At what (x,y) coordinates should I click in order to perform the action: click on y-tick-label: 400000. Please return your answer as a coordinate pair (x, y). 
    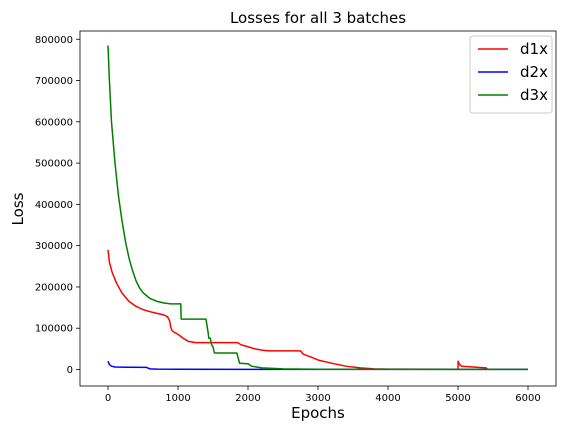
    Looking at the image, I should click on (54, 205).